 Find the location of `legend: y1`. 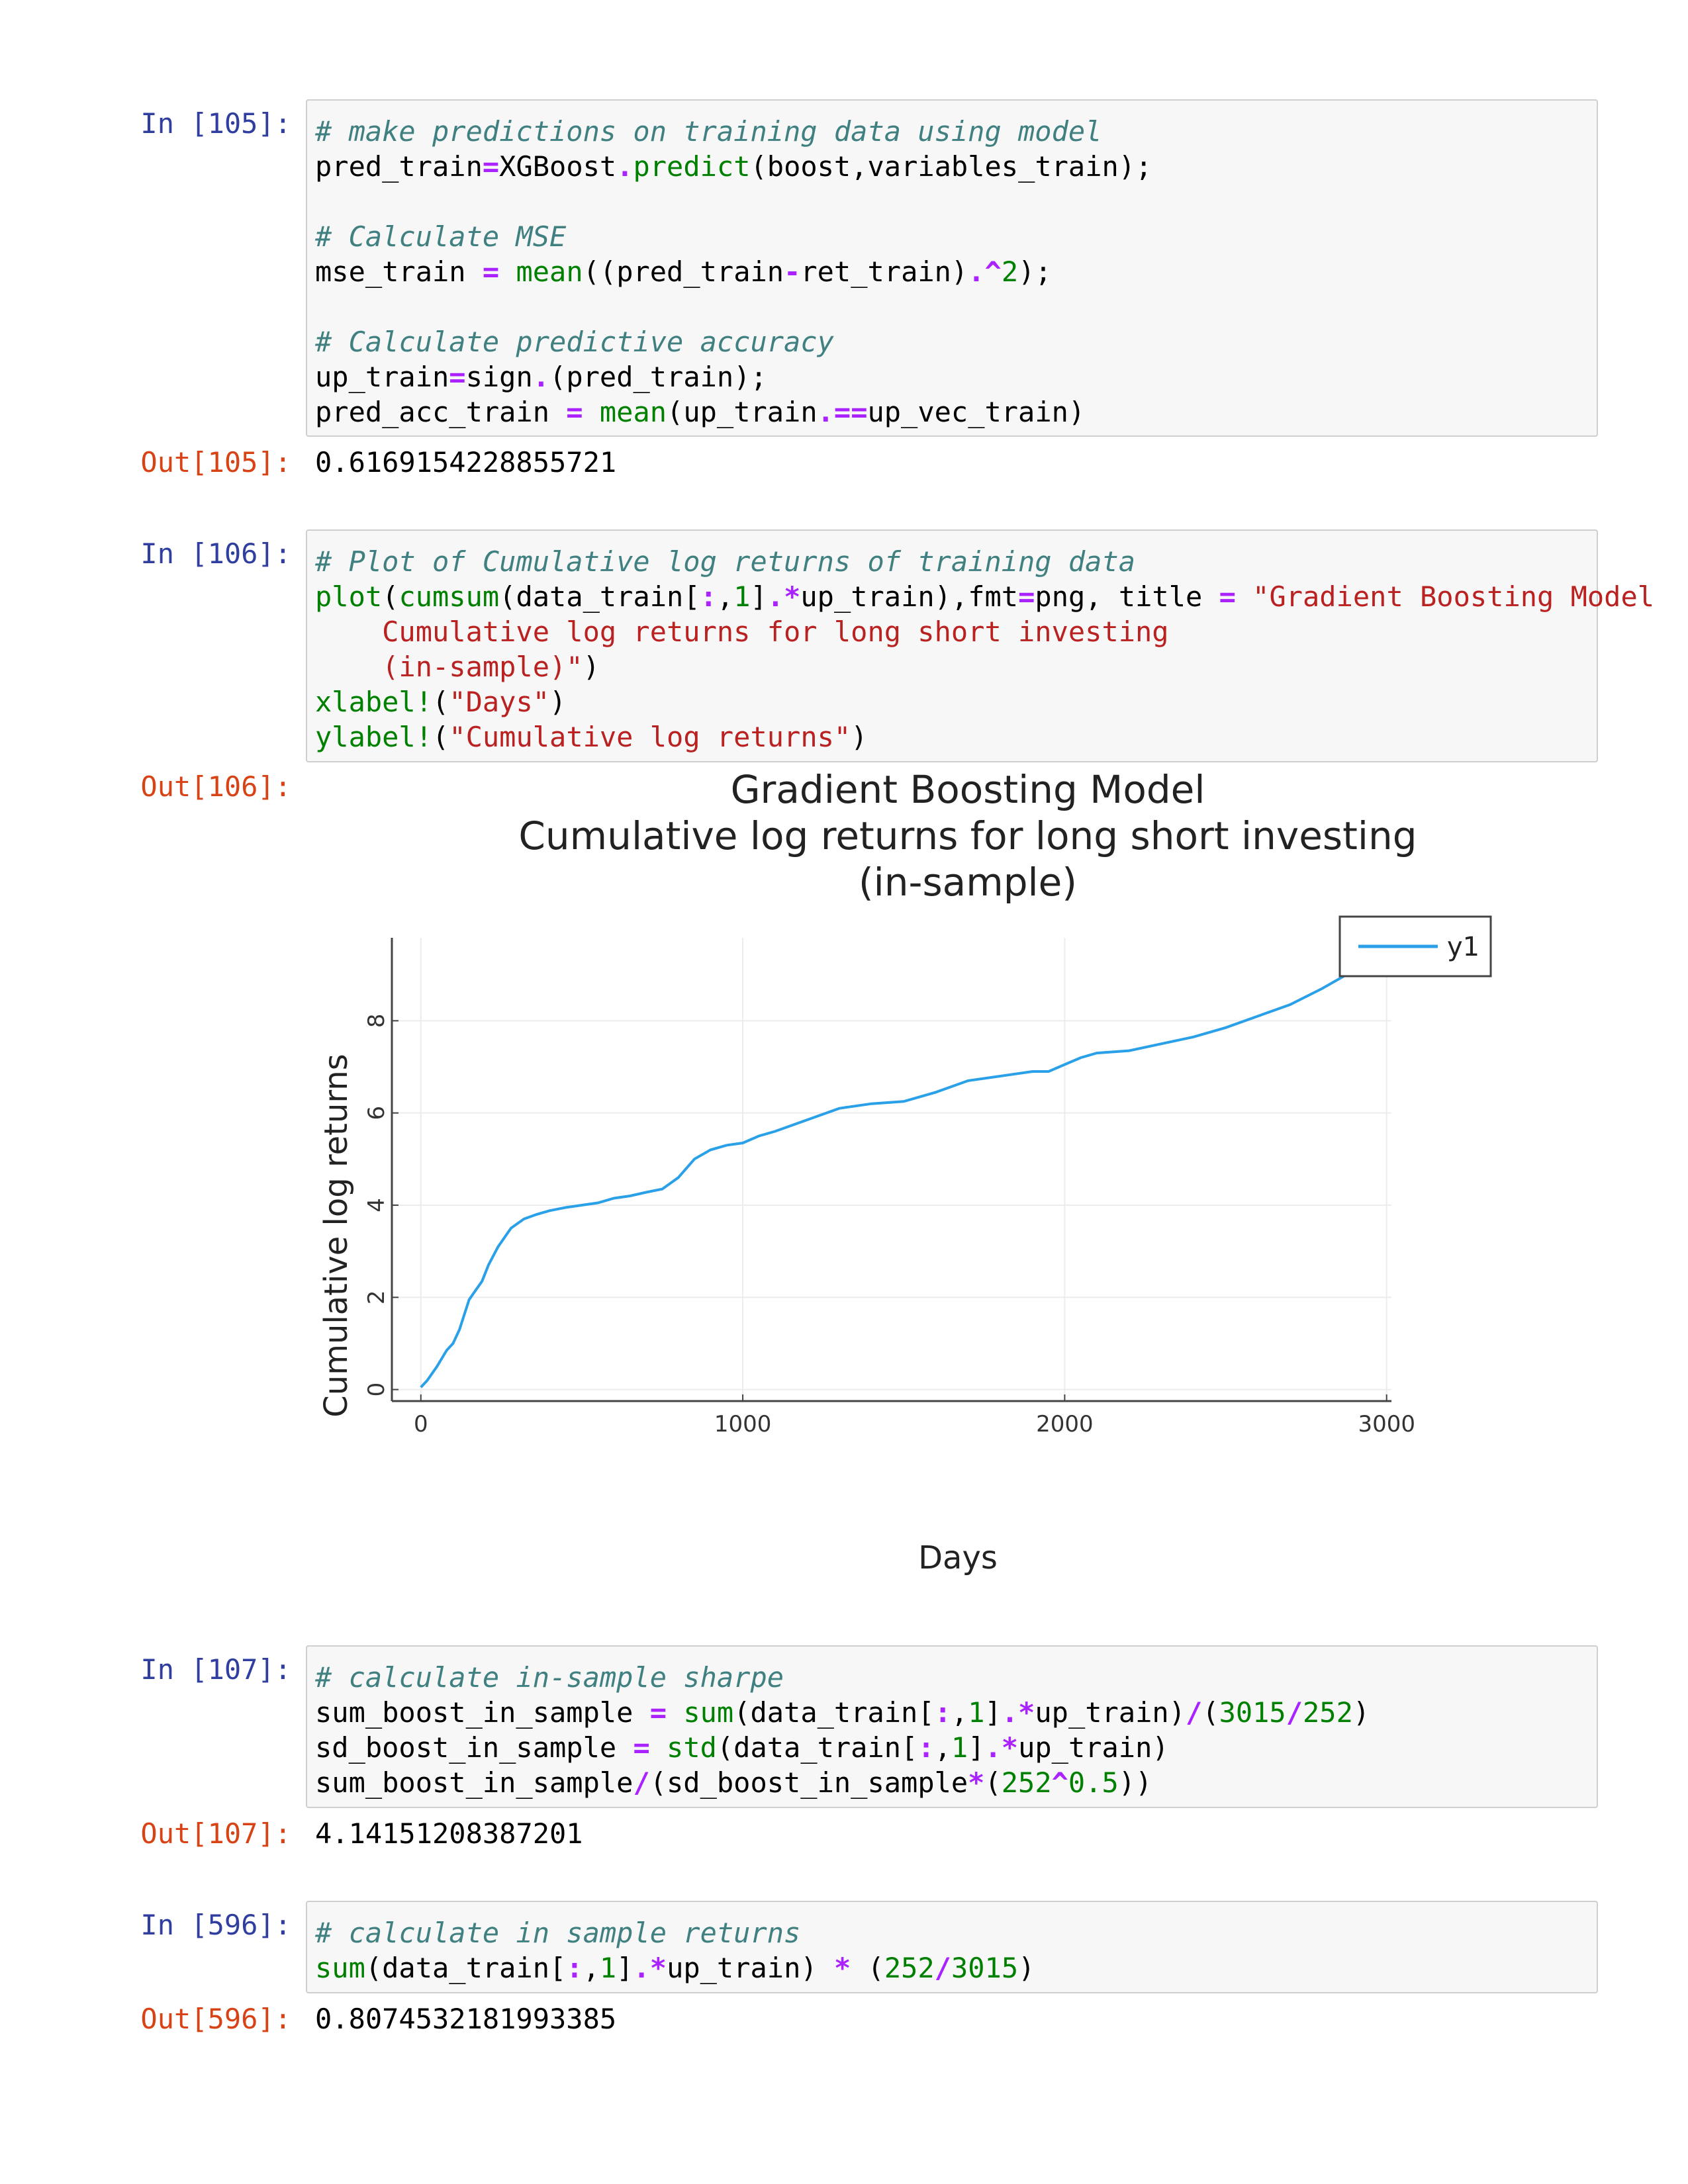

legend: y1 is located at coordinates (1415, 947).